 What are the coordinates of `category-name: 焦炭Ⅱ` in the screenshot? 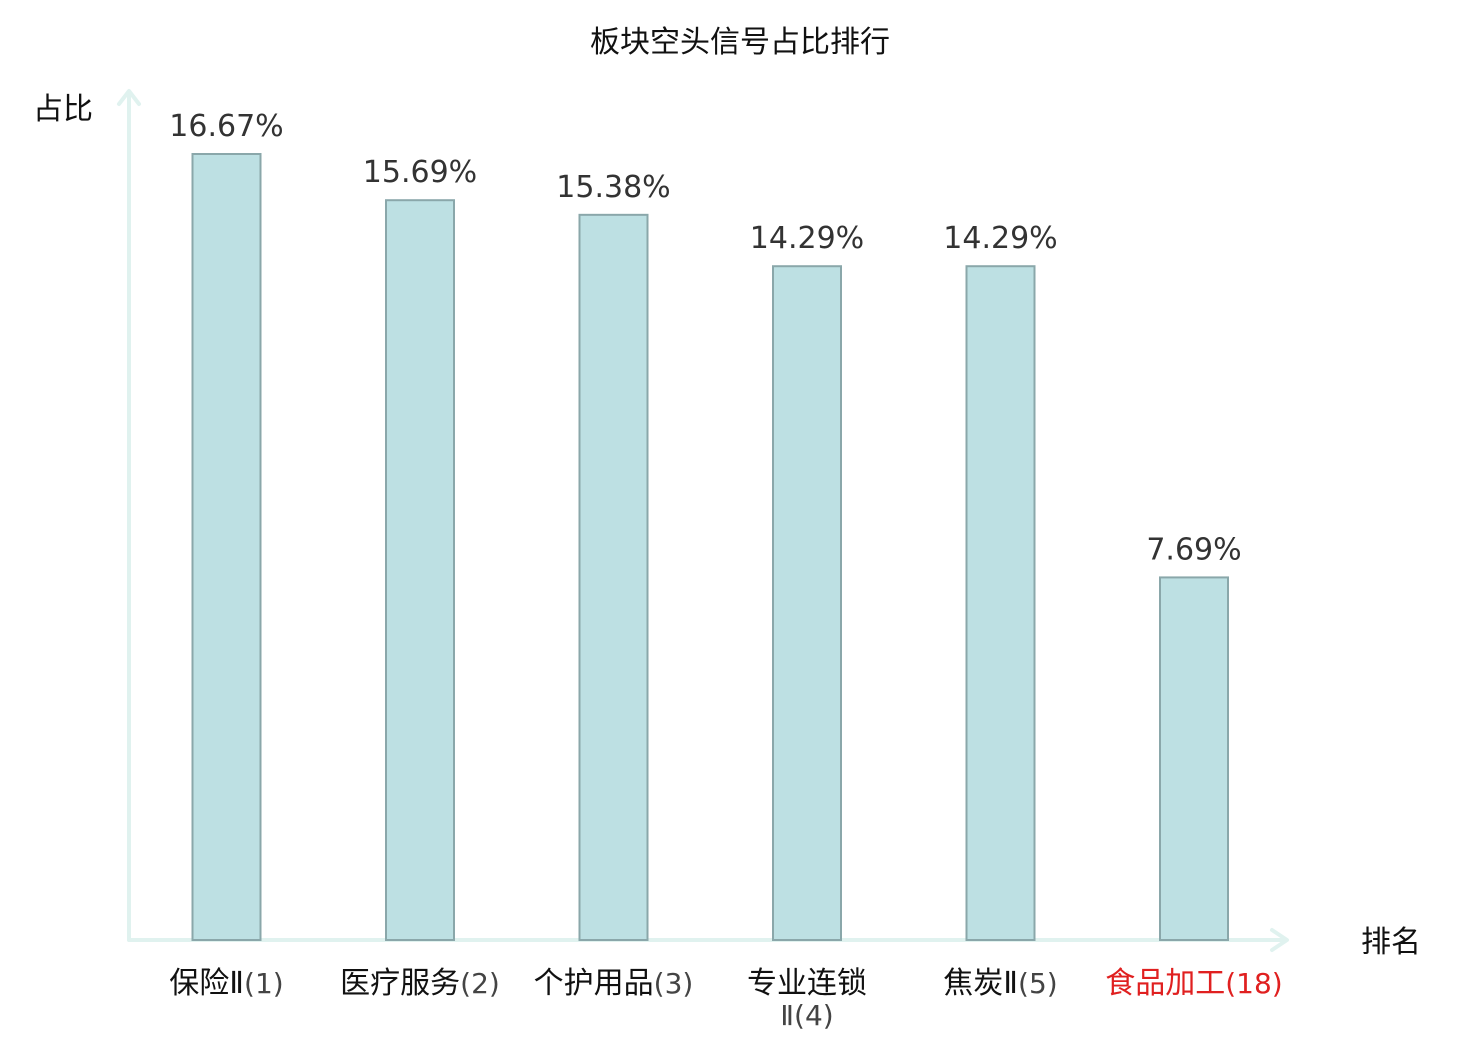 It's located at (980, 983).